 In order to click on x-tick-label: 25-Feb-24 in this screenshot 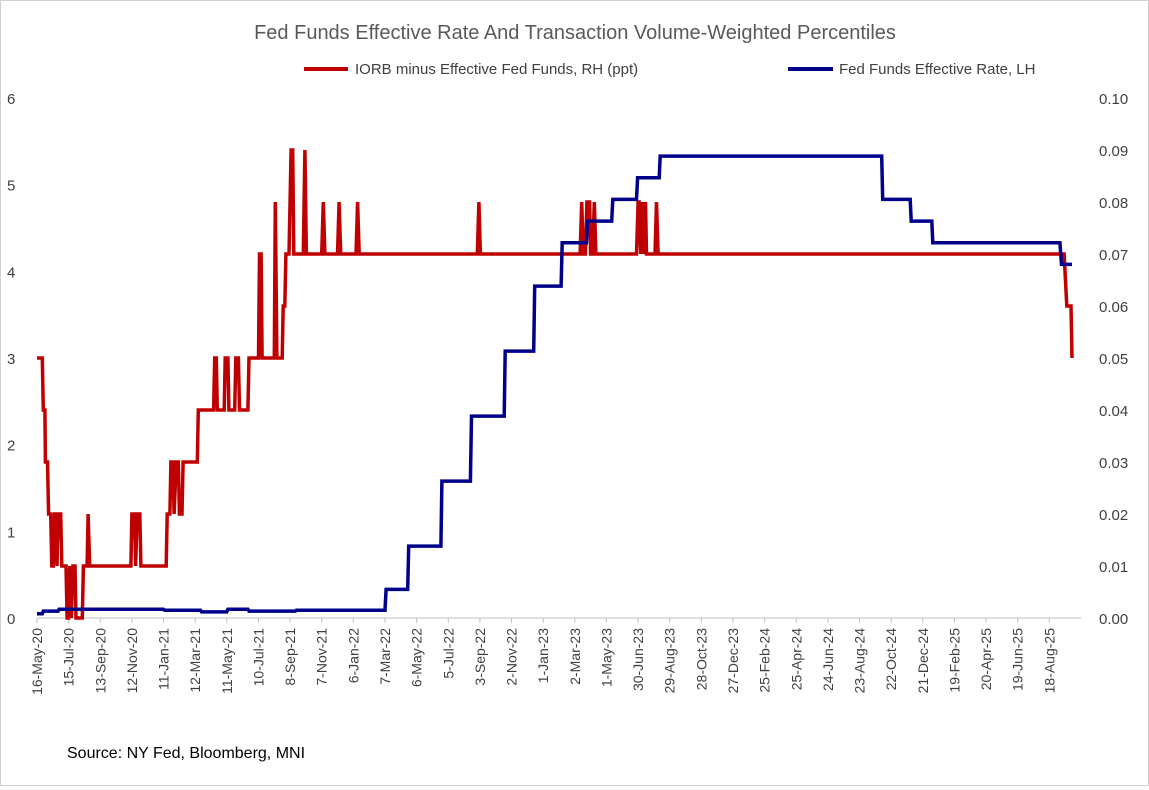, I will do `click(765, 660)`.